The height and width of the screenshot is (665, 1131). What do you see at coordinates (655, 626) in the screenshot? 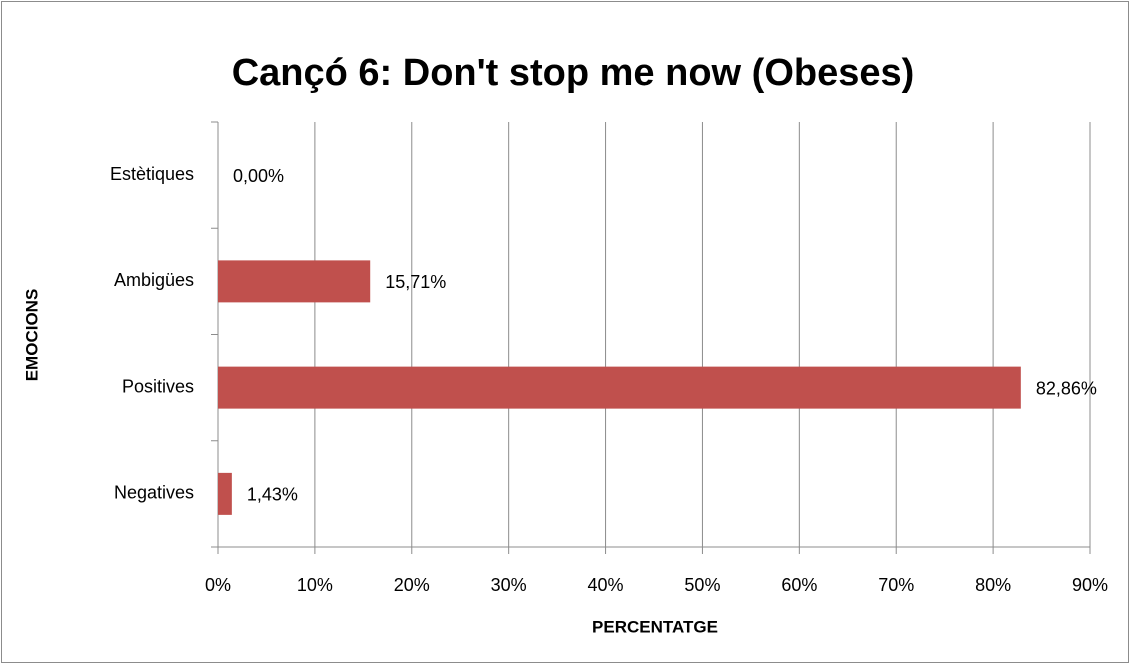
I see `x-axis-label: PERCENTATGE` at bounding box center [655, 626].